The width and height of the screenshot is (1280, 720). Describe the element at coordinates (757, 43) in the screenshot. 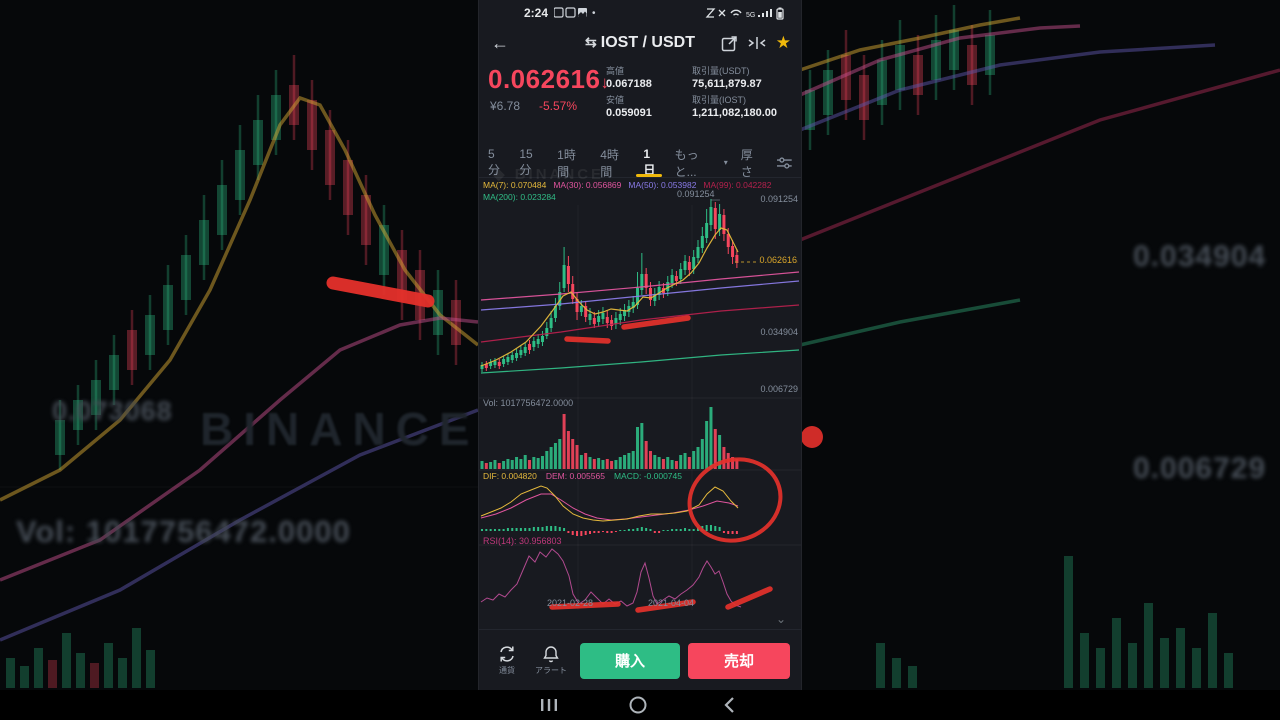

I see `compare-candles-icon` at that location.